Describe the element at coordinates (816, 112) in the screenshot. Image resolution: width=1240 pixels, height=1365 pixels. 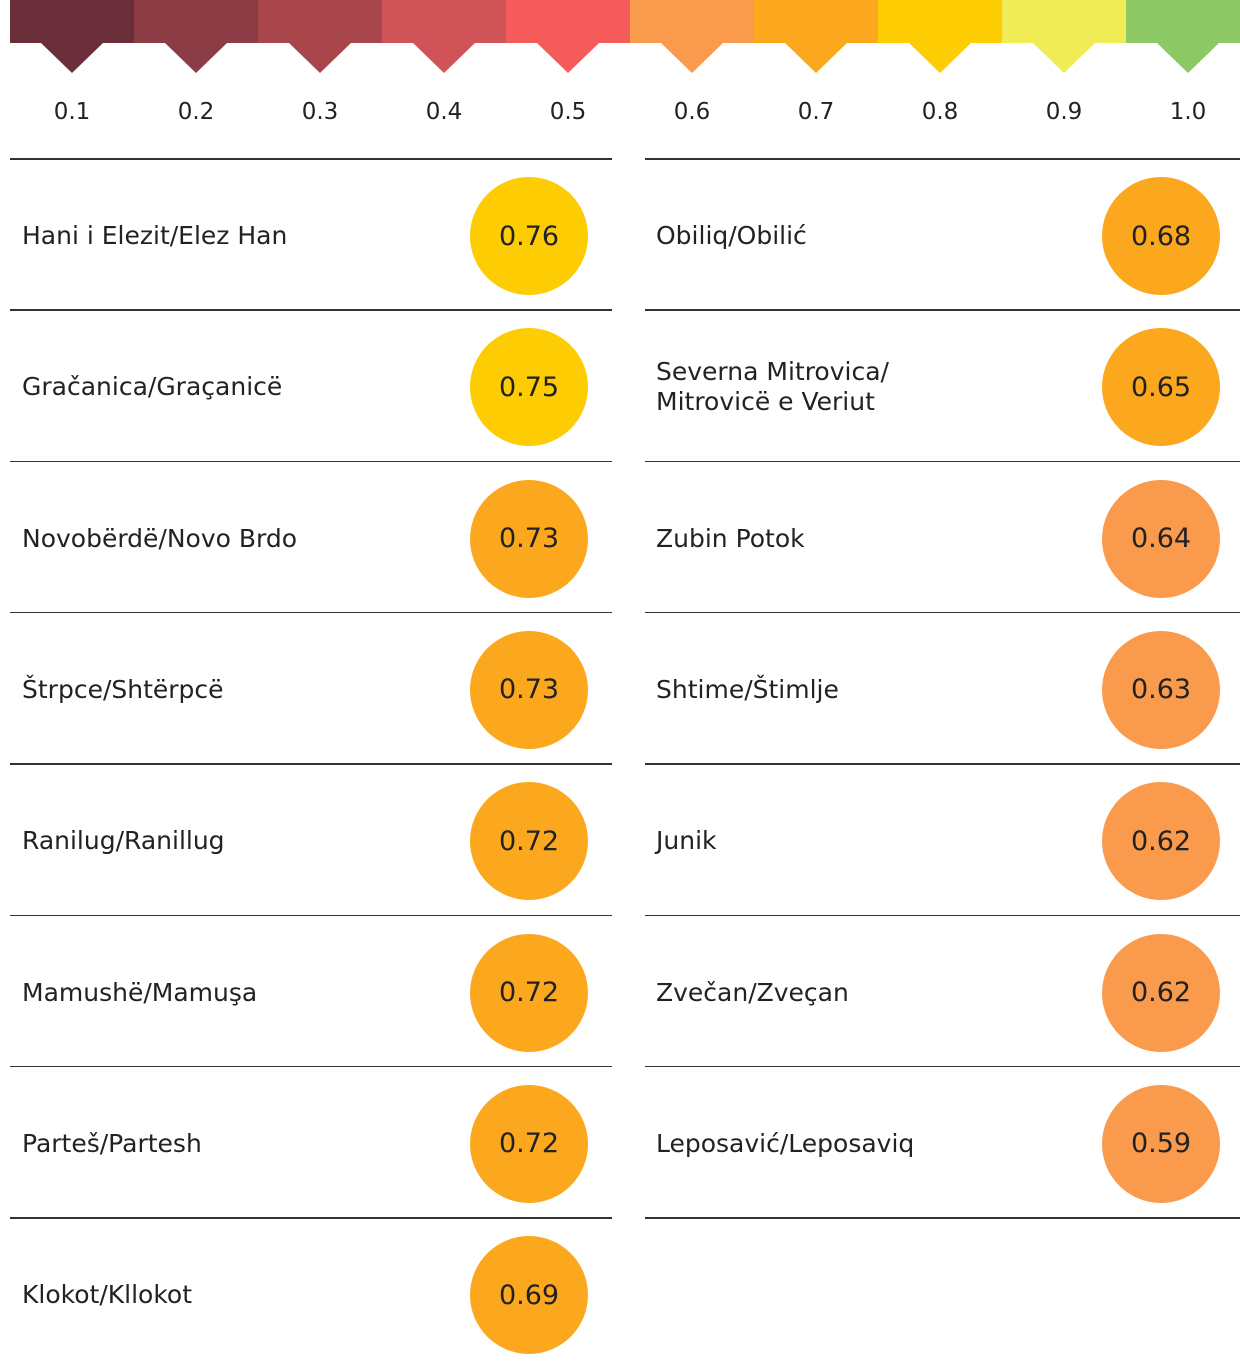
I see `scale-label: 0.7` at that location.